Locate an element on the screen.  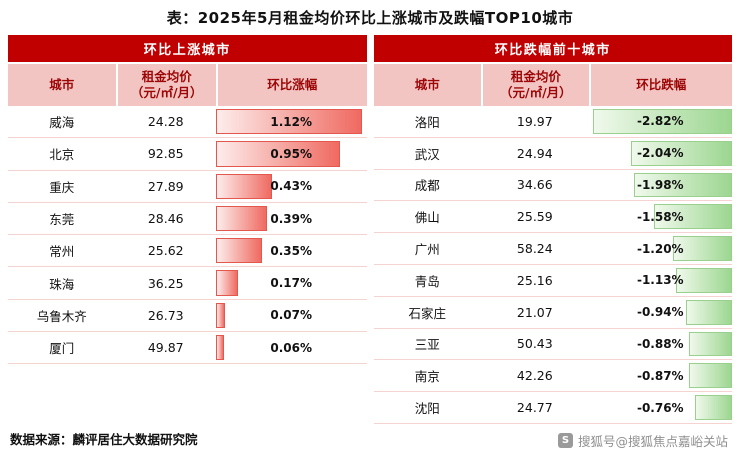
change-cell: 1.12% is located at coordinates (291, 121).